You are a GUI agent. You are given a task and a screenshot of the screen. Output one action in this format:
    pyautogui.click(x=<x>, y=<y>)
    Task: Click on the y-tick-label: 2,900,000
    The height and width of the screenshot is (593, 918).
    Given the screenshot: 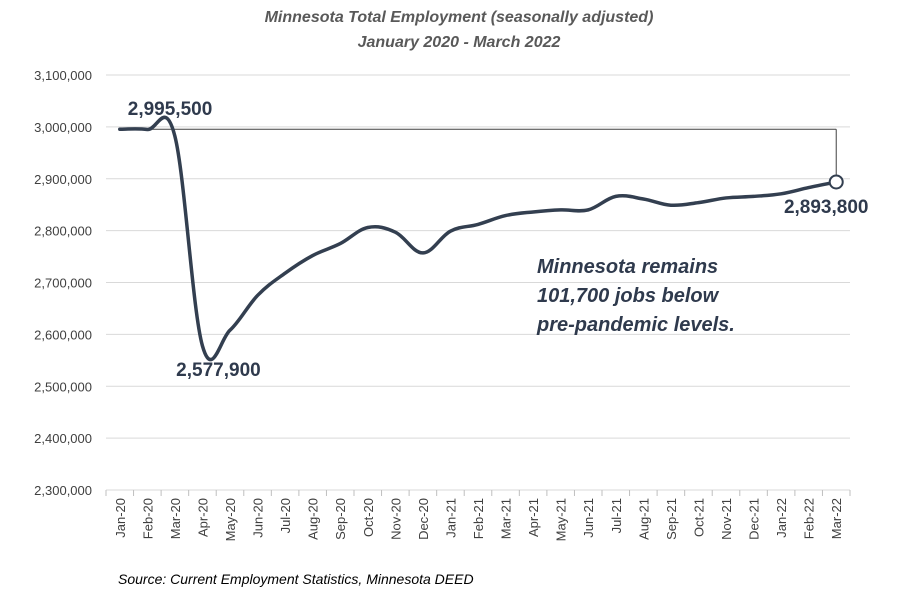 What is the action you would take?
    pyautogui.click(x=63, y=179)
    